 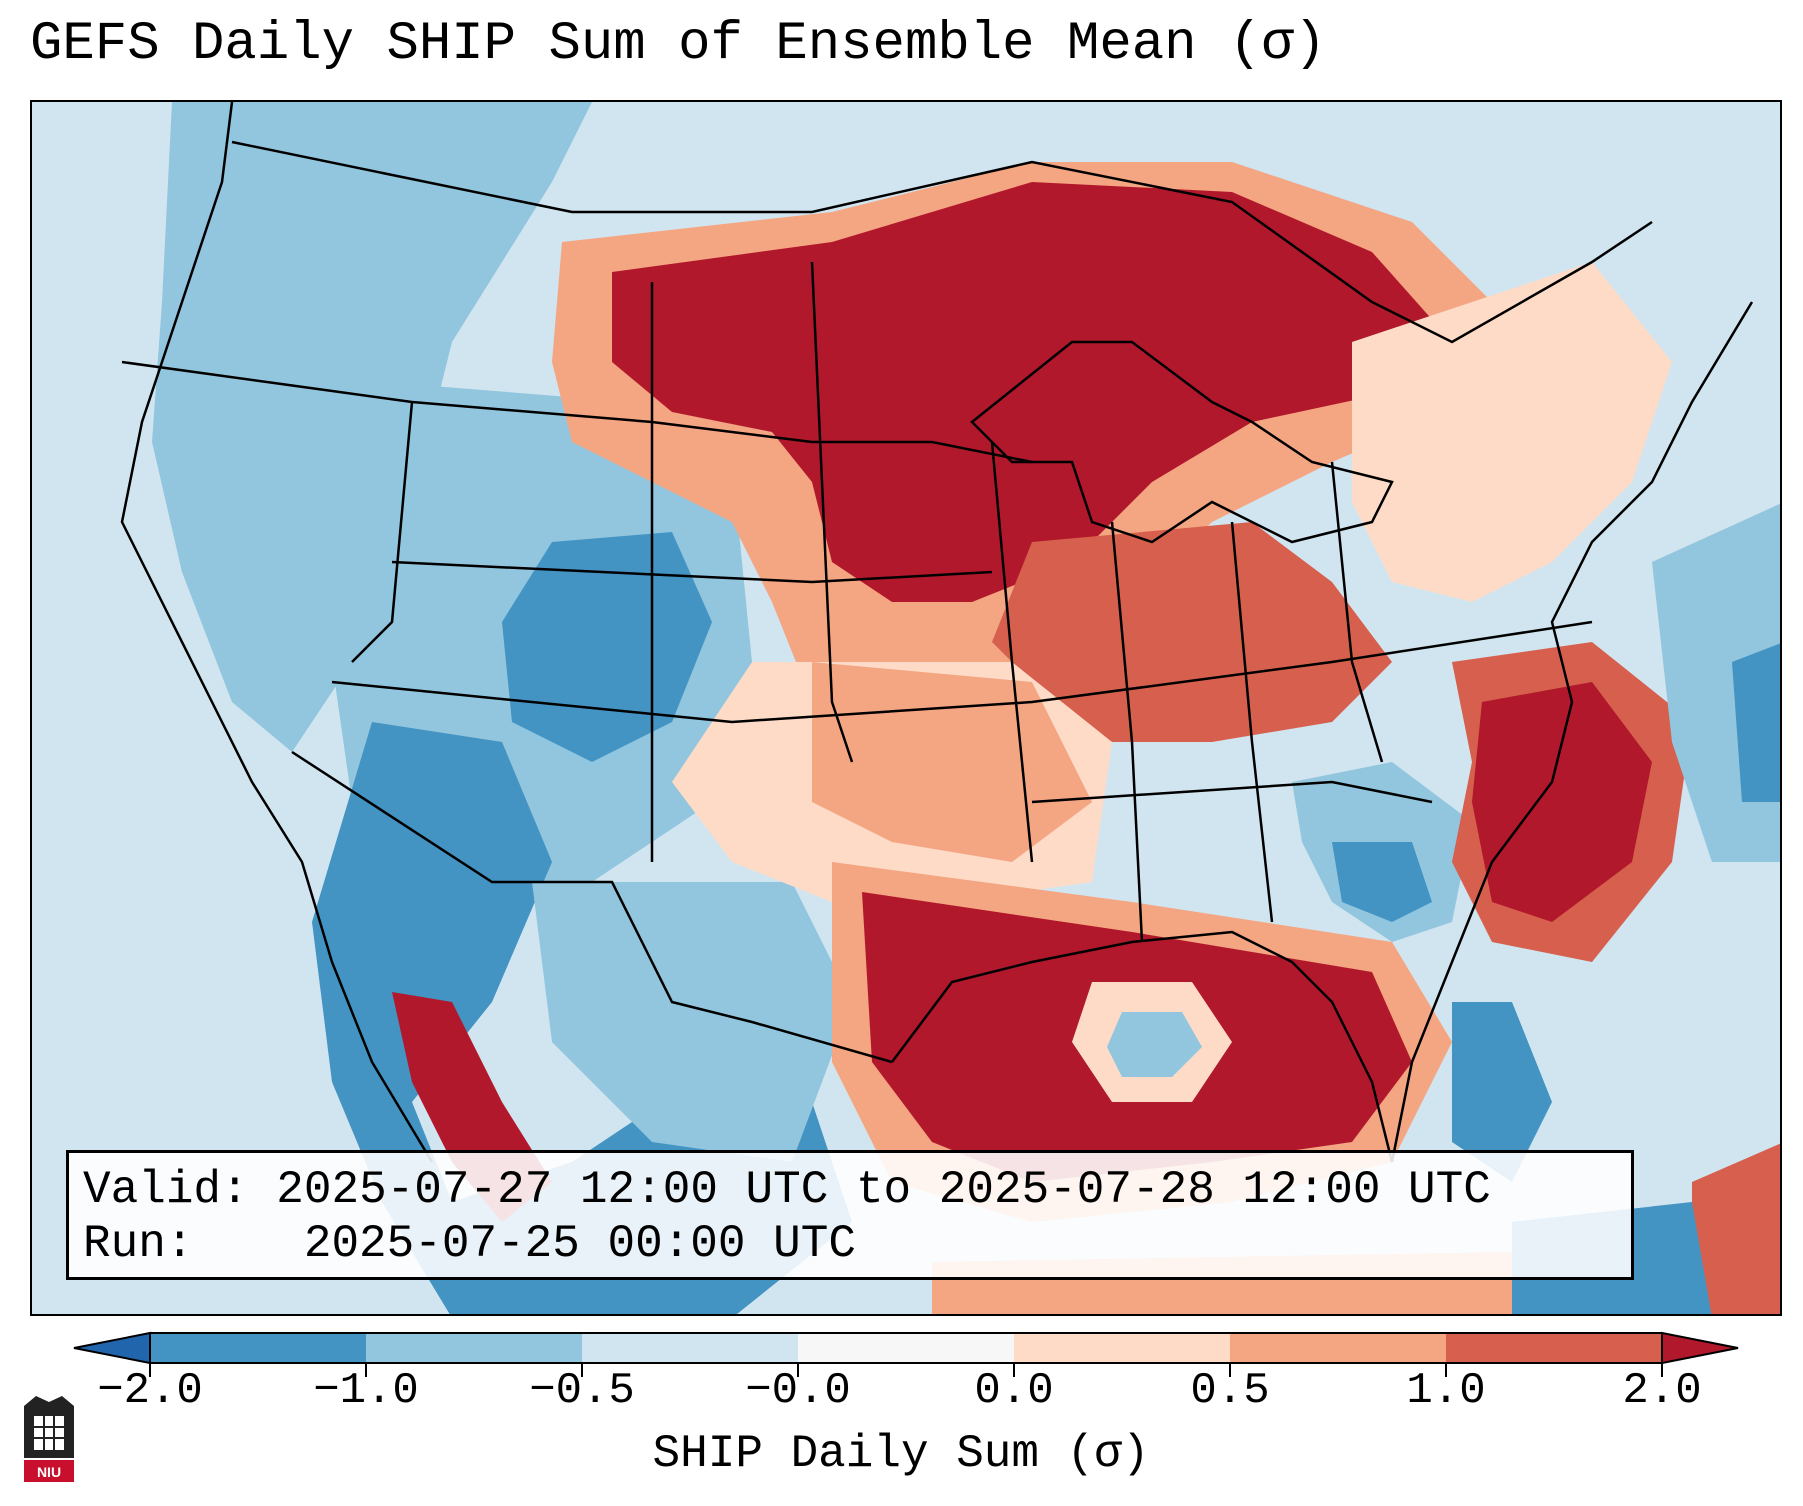 What do you see at coordinates (1562, 802) in the screenshot?
I see `atlantic-dark-red` at bounding box center [1562, 802].